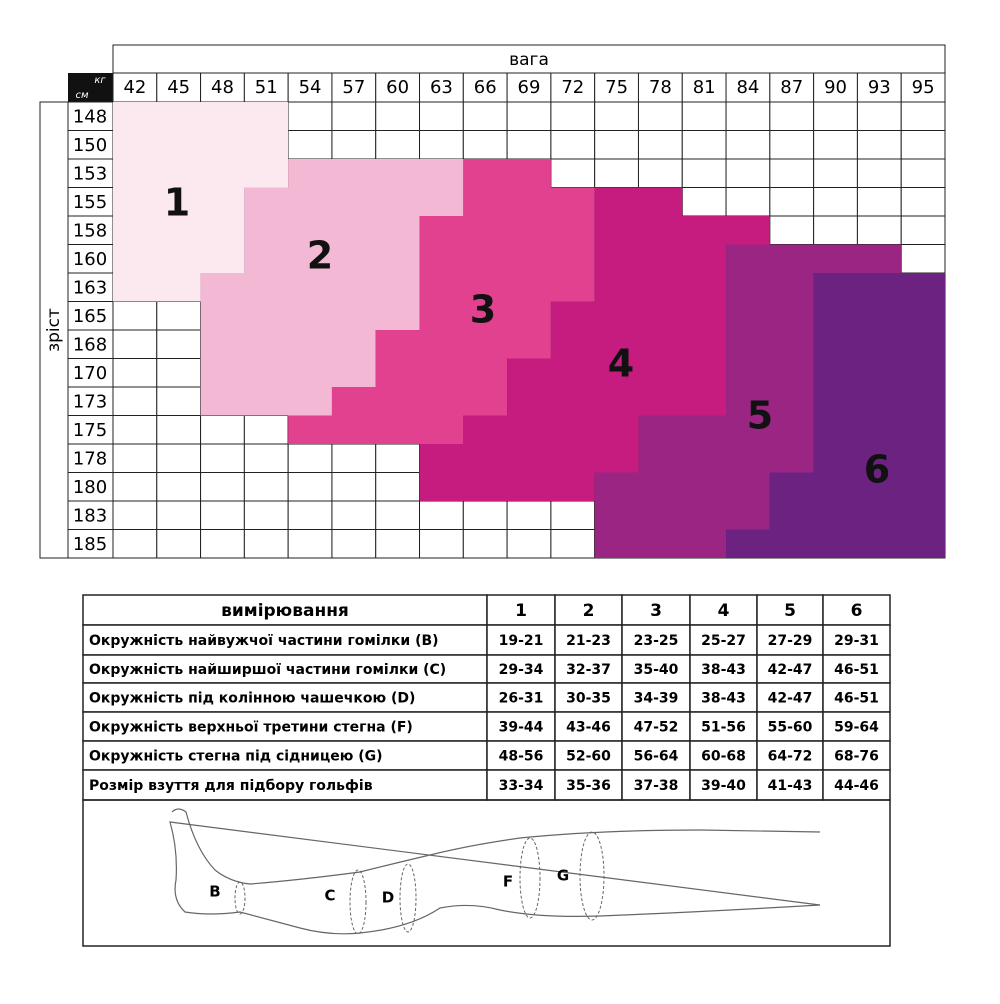  What do you see at coordinates (266, 87) in the screenshot?
I see `weight-label: 51` at bounding box center [266, 87].